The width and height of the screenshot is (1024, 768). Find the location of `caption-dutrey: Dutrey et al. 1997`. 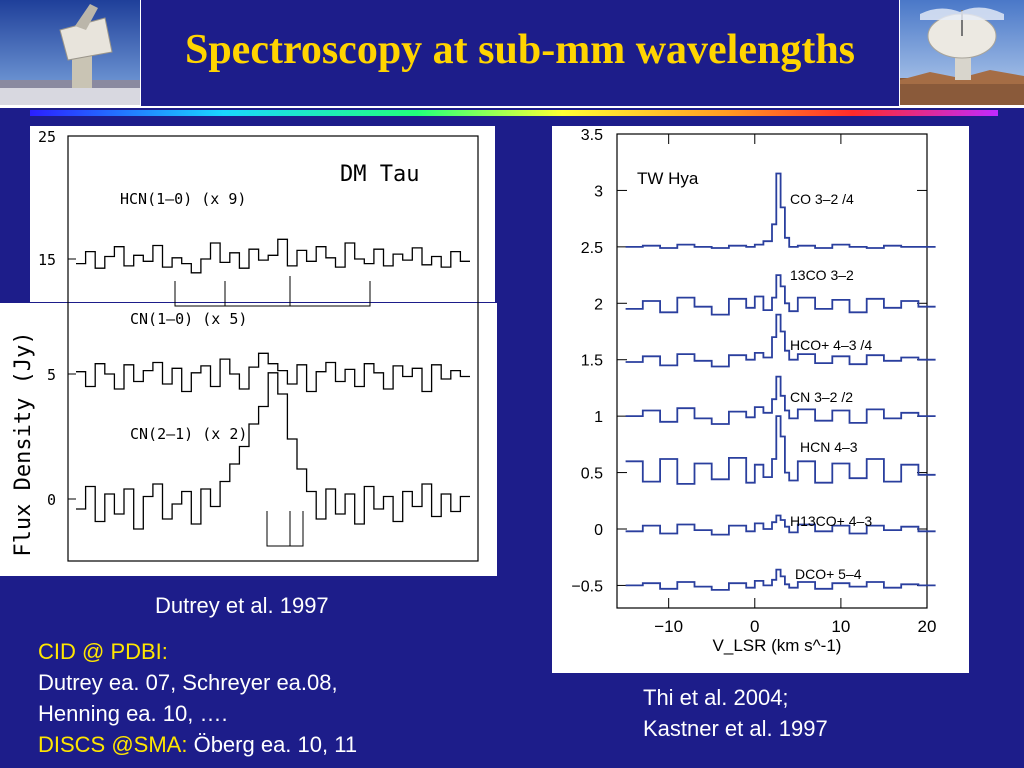

caption-dutrey: Dutrey et al. 1997 is located at coordinates (242, 605).